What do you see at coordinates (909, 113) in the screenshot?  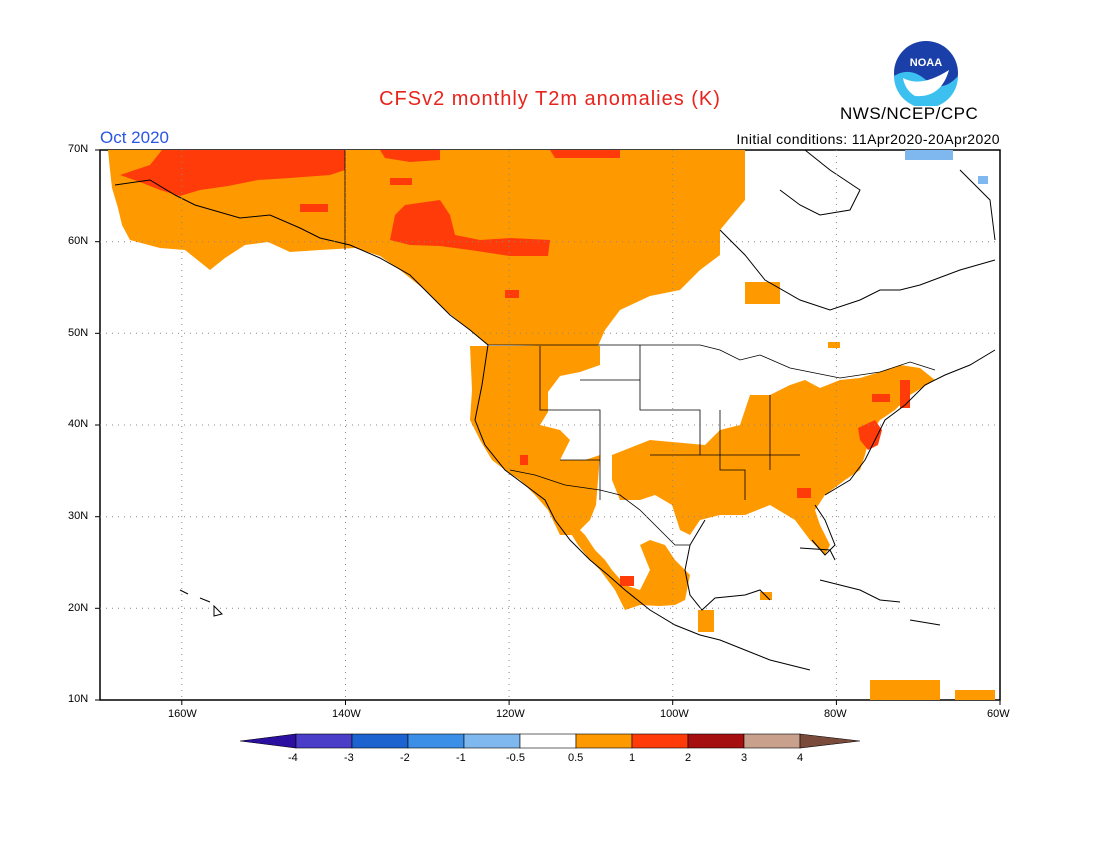 I see `agency-label: NWS/NCEP/CPC` at bounding box center [909, 113].